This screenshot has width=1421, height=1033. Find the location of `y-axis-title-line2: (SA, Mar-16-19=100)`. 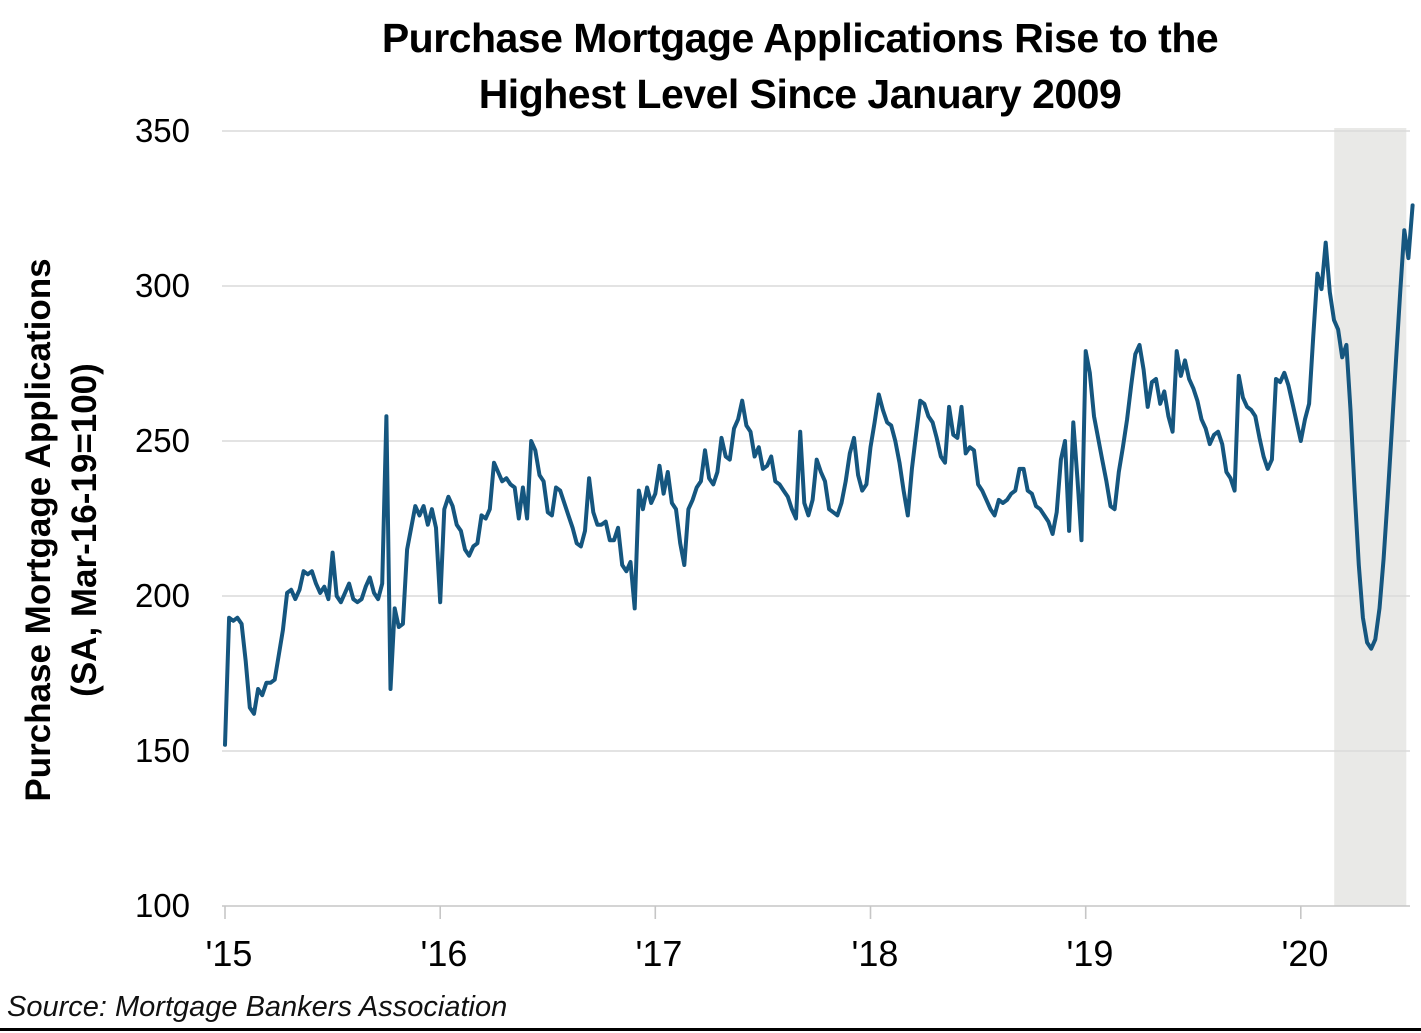

y-axis-title-line2: (SA, Mar-16-19=100) is located at coordinates (84, 530).